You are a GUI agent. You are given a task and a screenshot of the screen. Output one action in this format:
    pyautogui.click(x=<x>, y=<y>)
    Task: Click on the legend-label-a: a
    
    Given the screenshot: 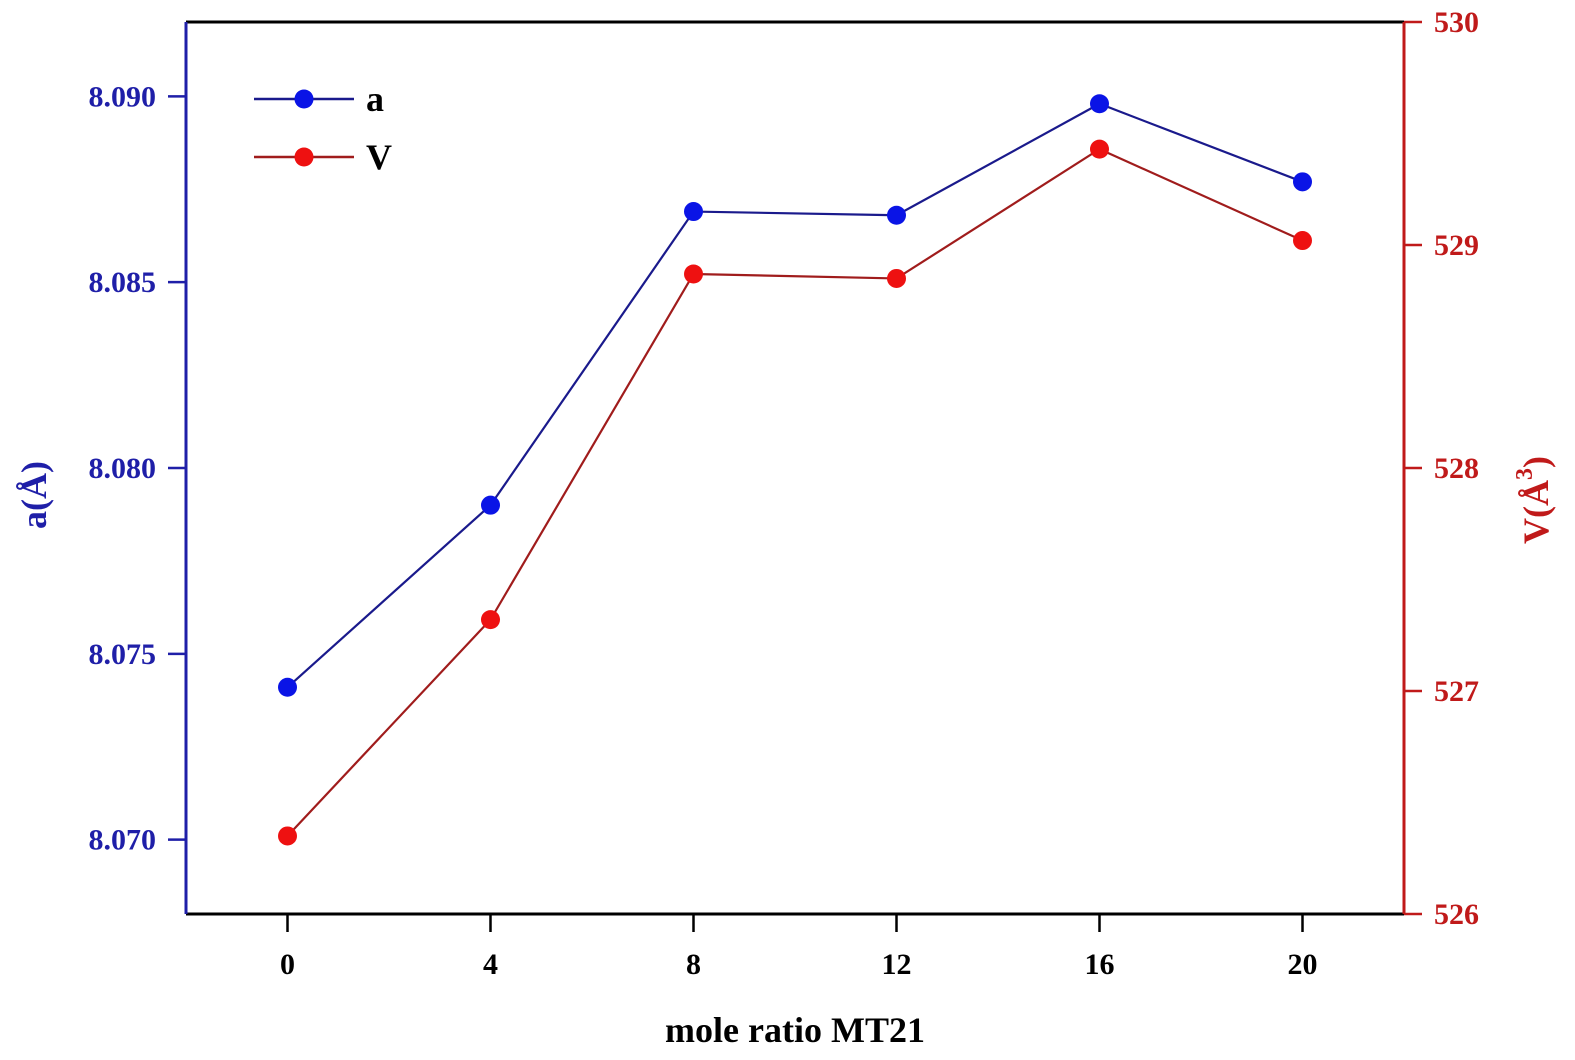 What is the action you would take?
    pyautogui.click(x=375, y=99)
    